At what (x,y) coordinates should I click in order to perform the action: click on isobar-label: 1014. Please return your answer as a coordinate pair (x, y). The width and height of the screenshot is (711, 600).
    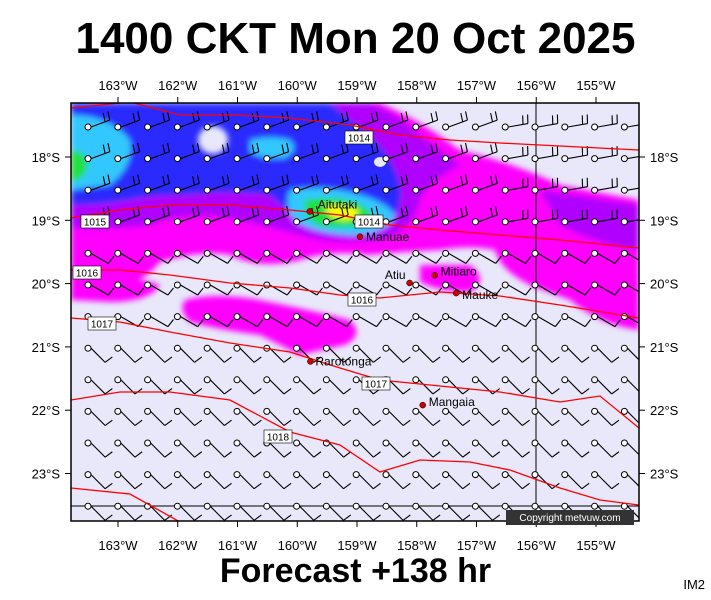
    Looking at the image, I should click on (369, 223).